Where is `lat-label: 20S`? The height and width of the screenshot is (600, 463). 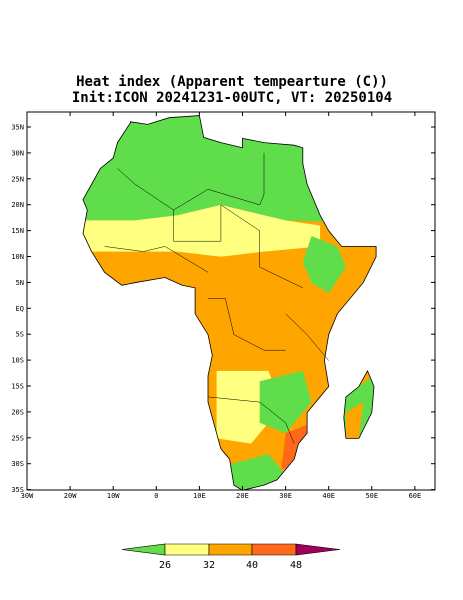
lat-label: 20S is located at coordinates (17, 412).